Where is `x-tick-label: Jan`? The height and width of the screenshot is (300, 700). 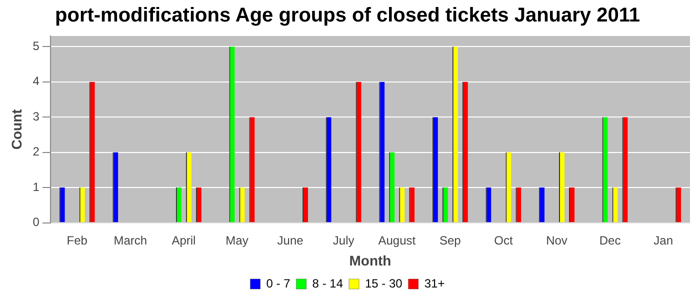 x-tick-label: Jan is located at coordinates (664, 240).